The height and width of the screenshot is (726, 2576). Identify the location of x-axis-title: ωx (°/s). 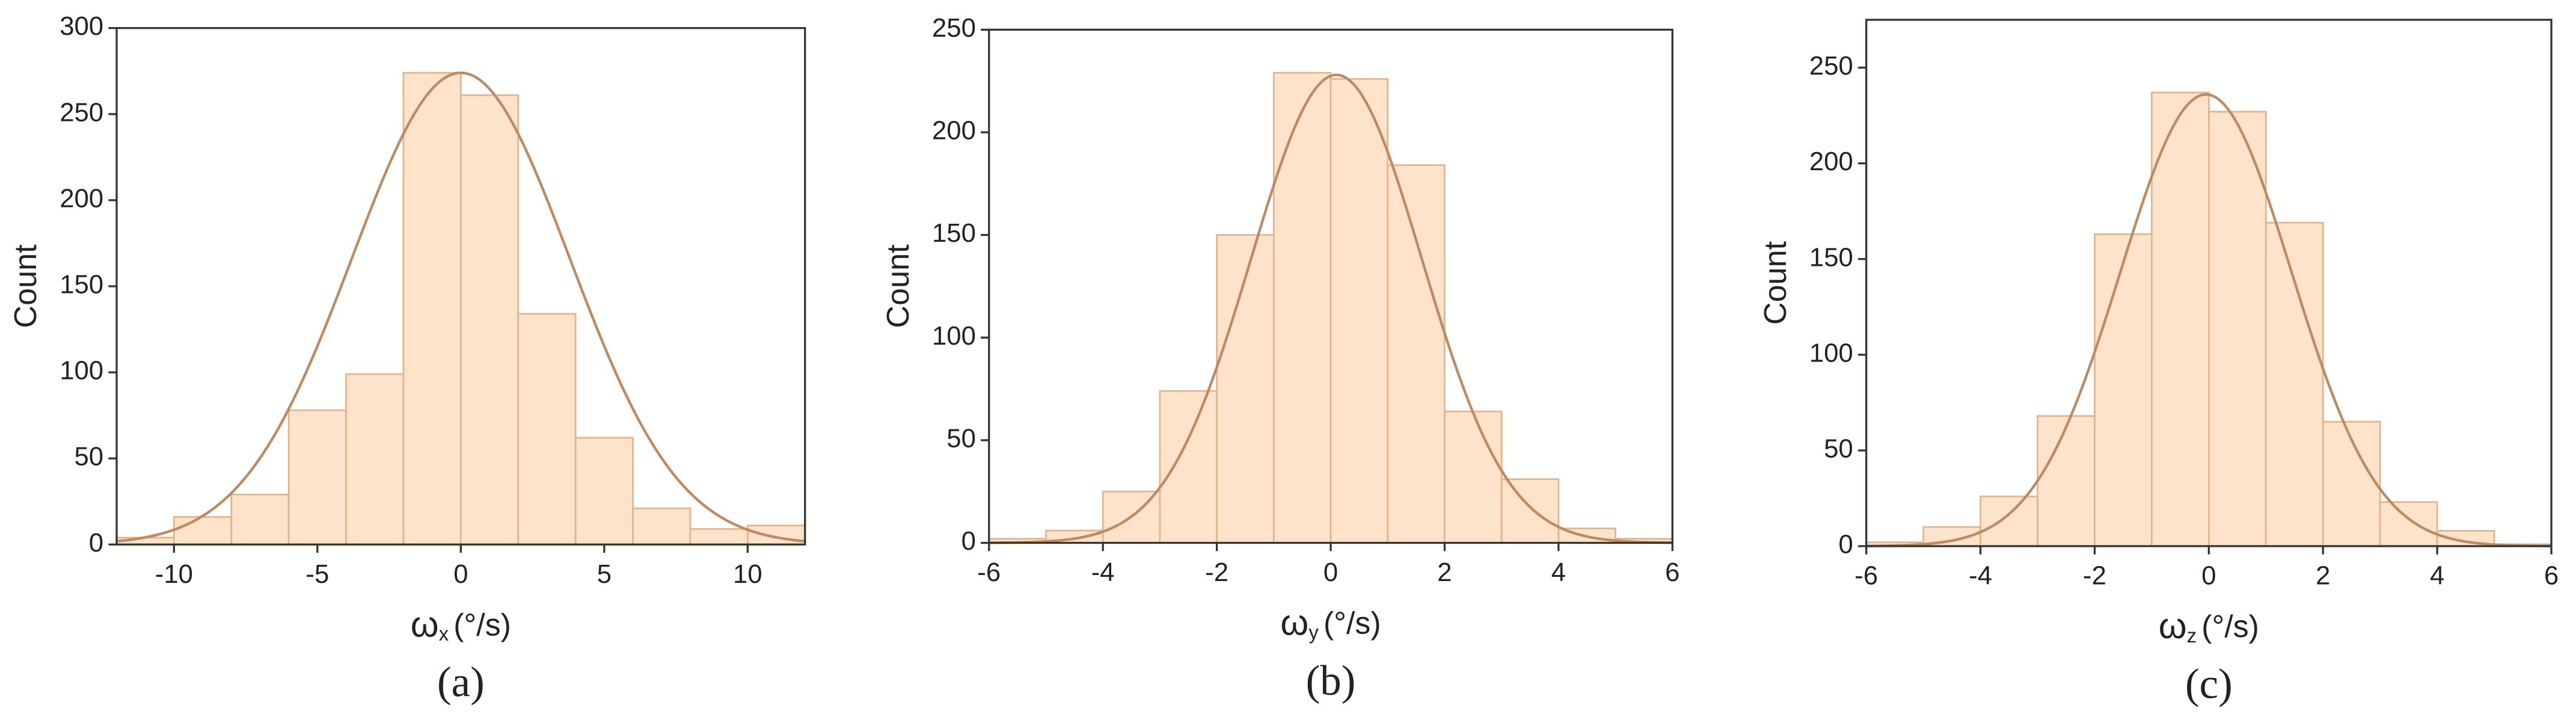
(461, 624).